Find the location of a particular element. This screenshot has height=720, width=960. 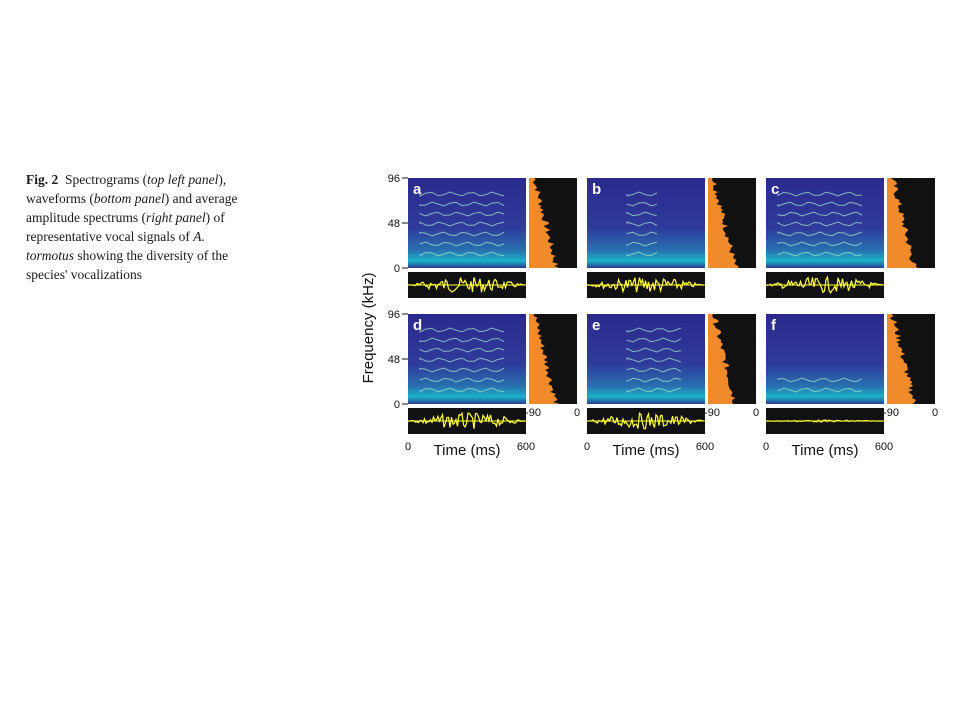

panel-e: e 0 600 Time (ms) -90 0 is located at coordinates (671, 386).